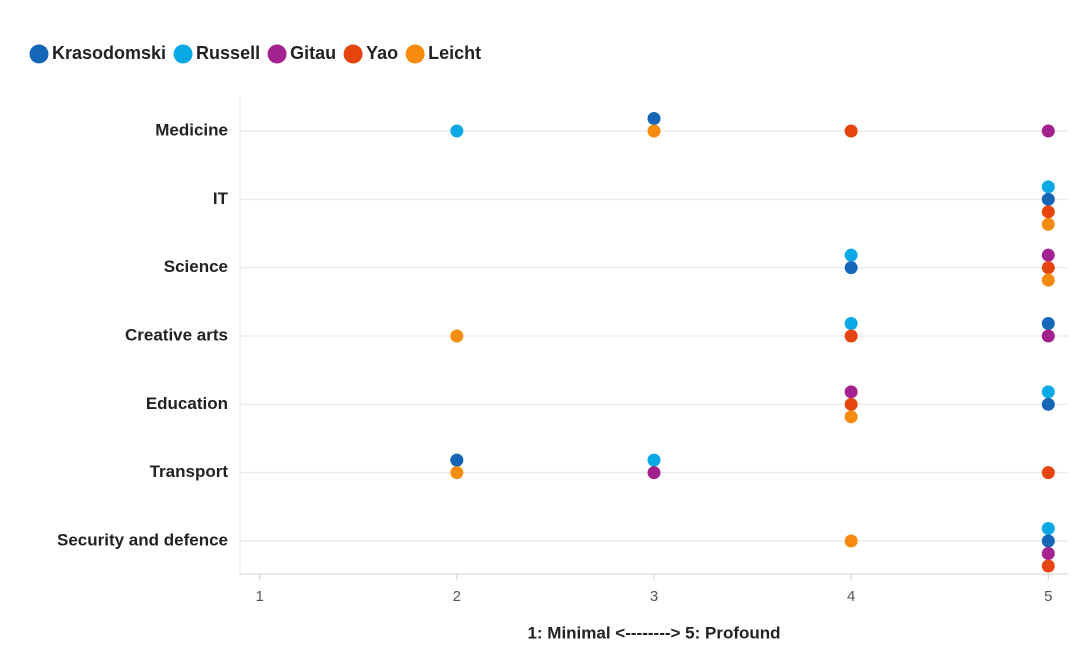 The image size is (1080, 667). What do you see at coordinates (191, 129) in the screenshot?
I see `y-tick-label: Medicine` at bounding box center [191, 129].